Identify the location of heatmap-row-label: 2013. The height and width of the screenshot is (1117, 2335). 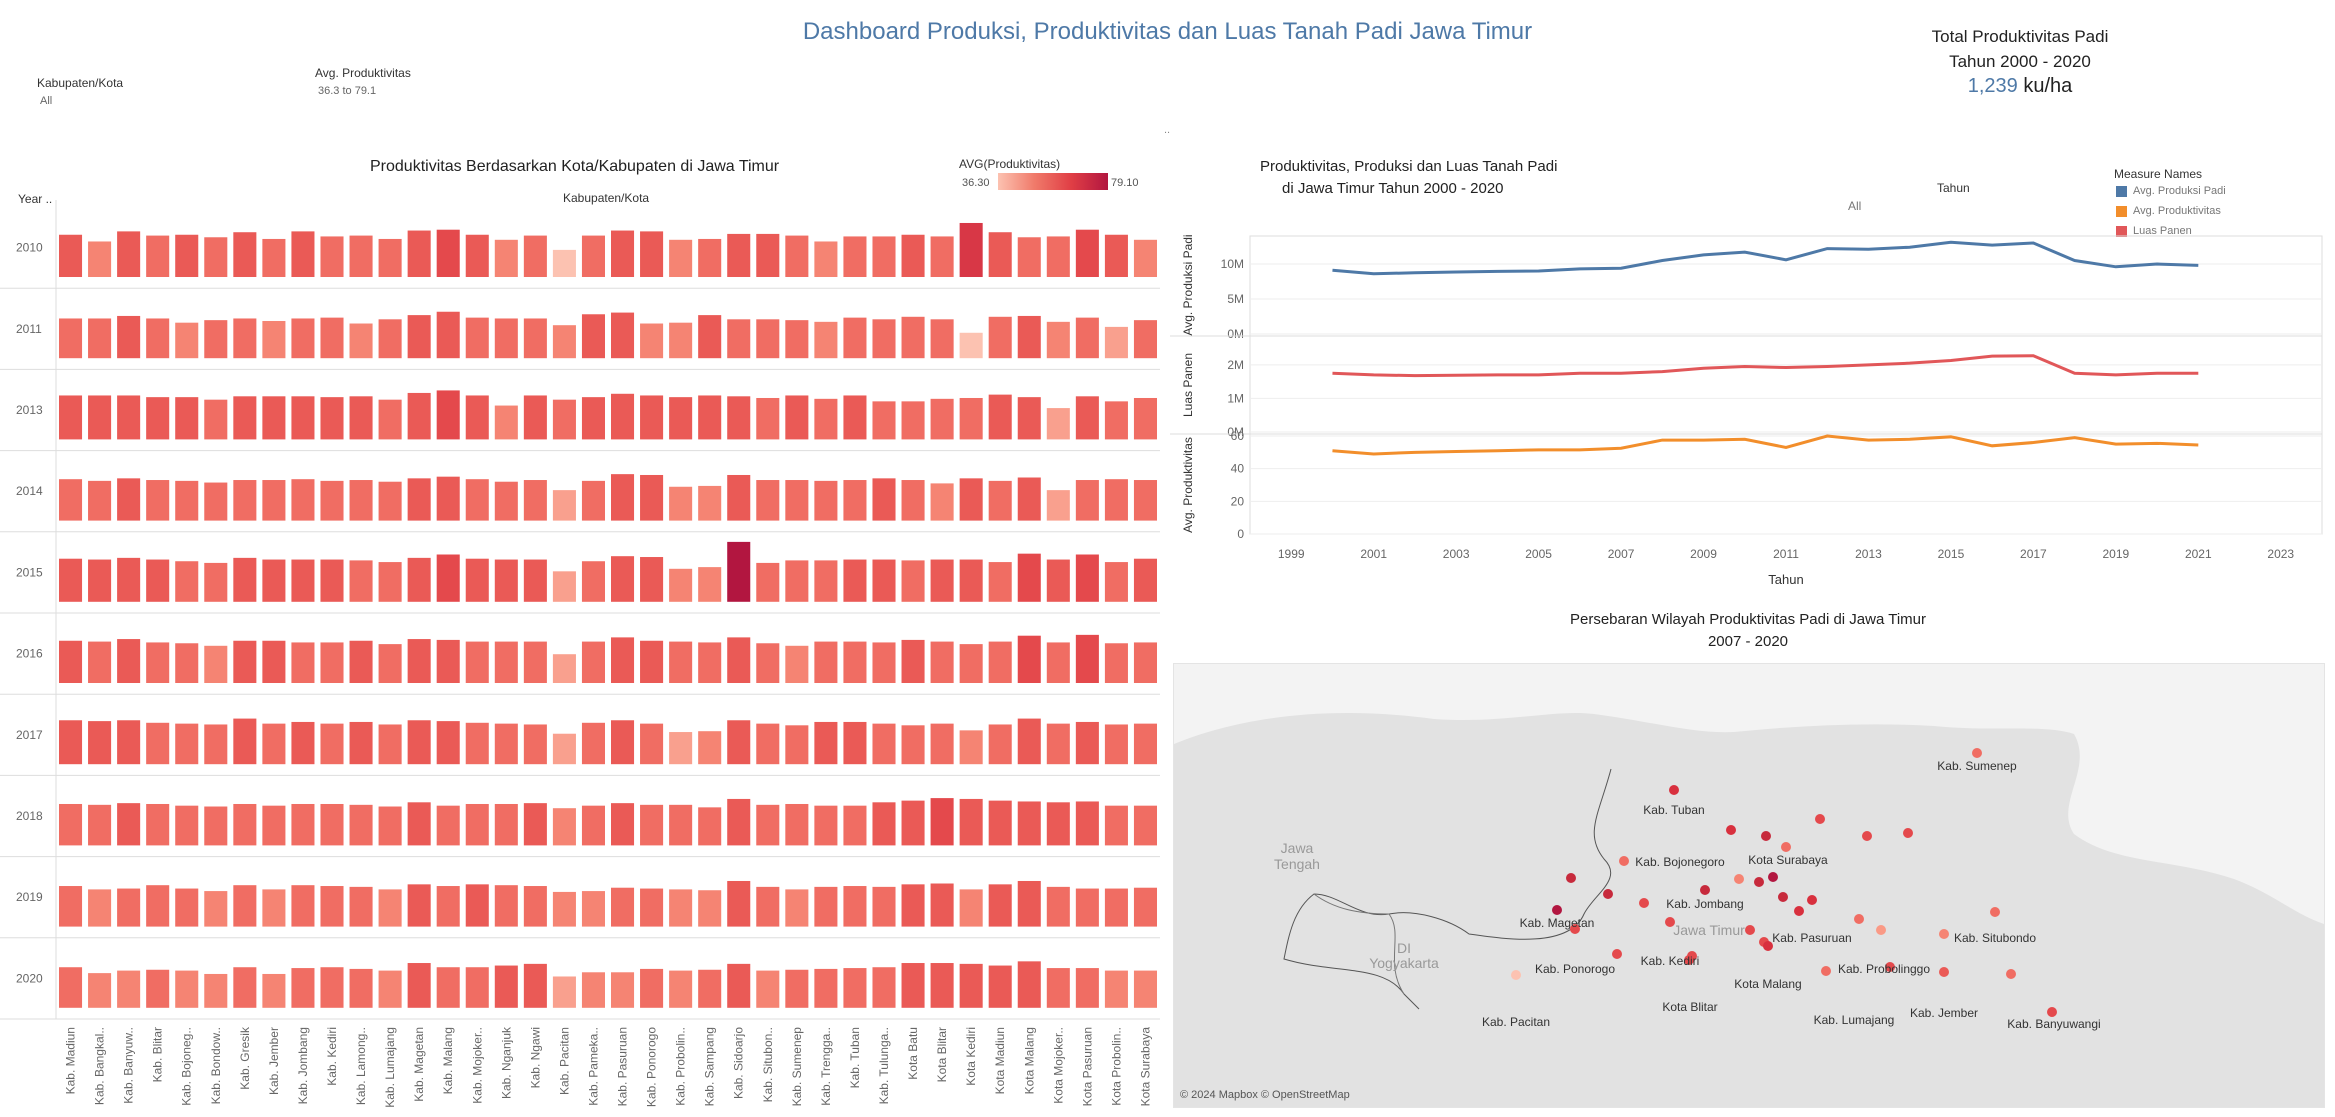
(29, 410).